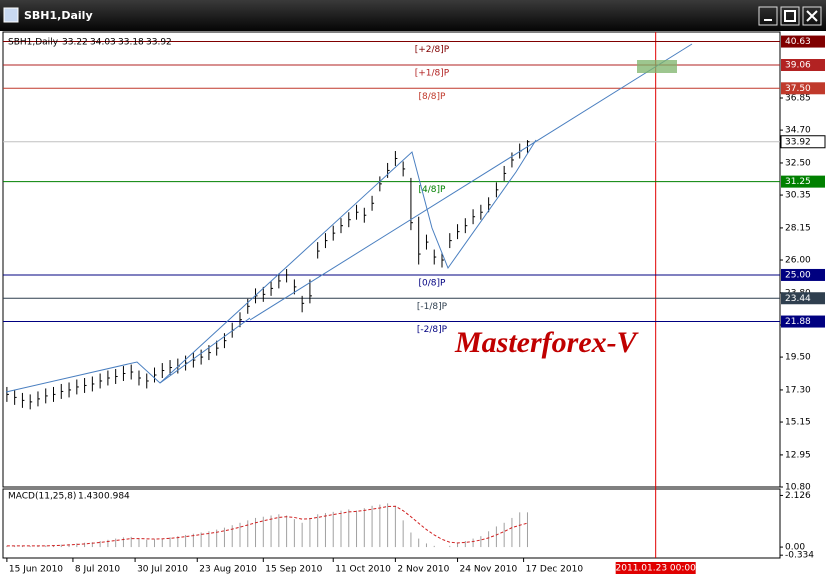 The width and height of the screenshot is (826, 580). Describe the element at coordinates (547, 342) in the screenshot. I see `watermark: Masterforex-V` at that location.